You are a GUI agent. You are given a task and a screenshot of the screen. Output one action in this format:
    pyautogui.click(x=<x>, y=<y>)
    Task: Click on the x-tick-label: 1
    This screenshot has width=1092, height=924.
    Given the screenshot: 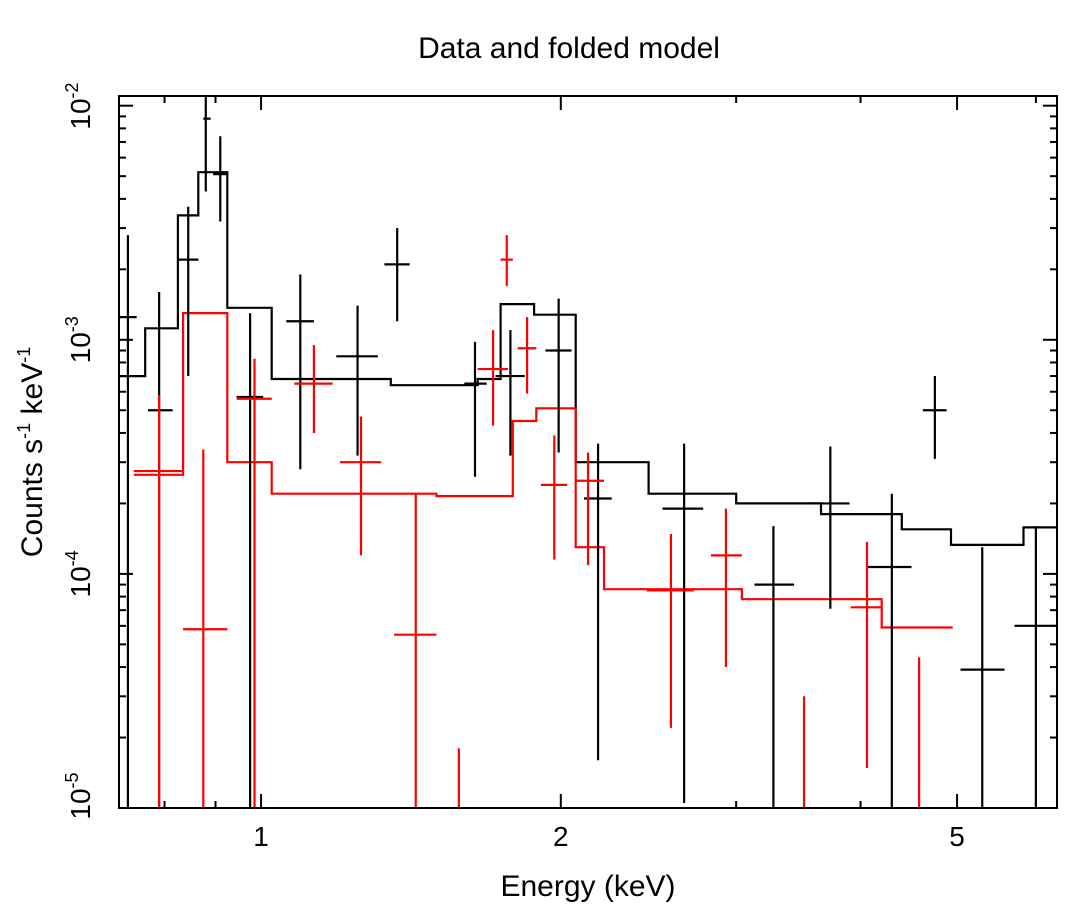 What is the action you would take?
    pyautogui.click(x=261, y=836)
    